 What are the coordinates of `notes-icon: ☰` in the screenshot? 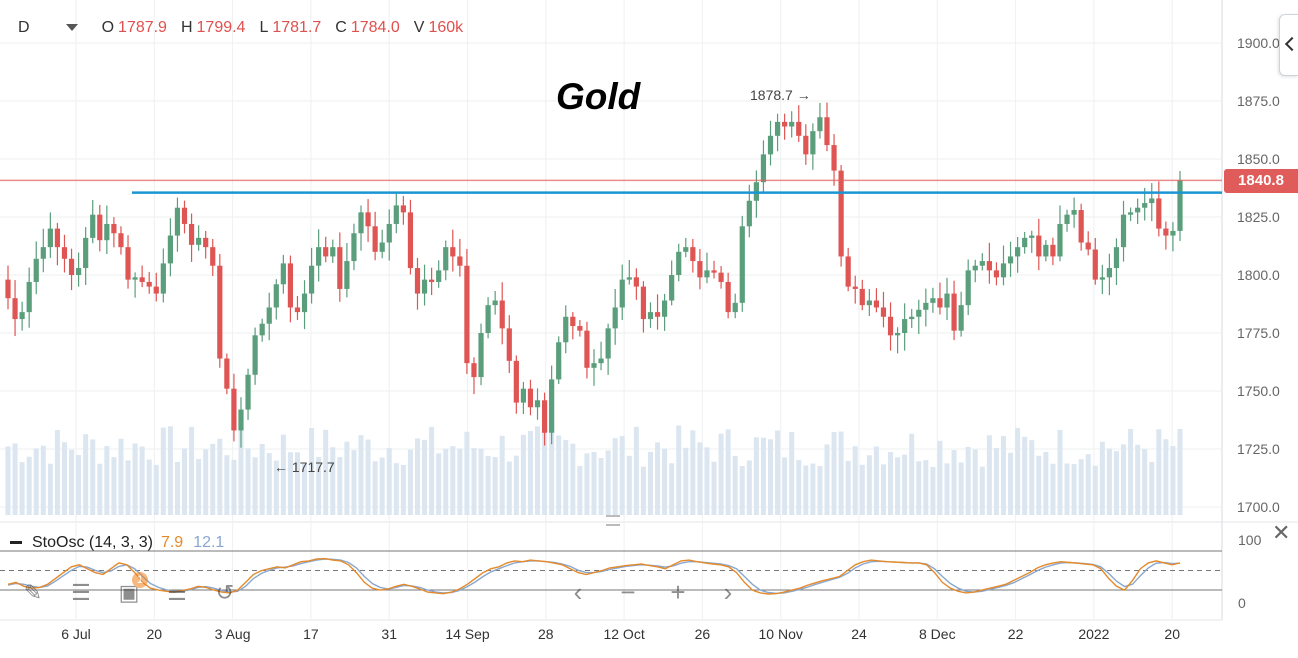 It's located at (81, 592).